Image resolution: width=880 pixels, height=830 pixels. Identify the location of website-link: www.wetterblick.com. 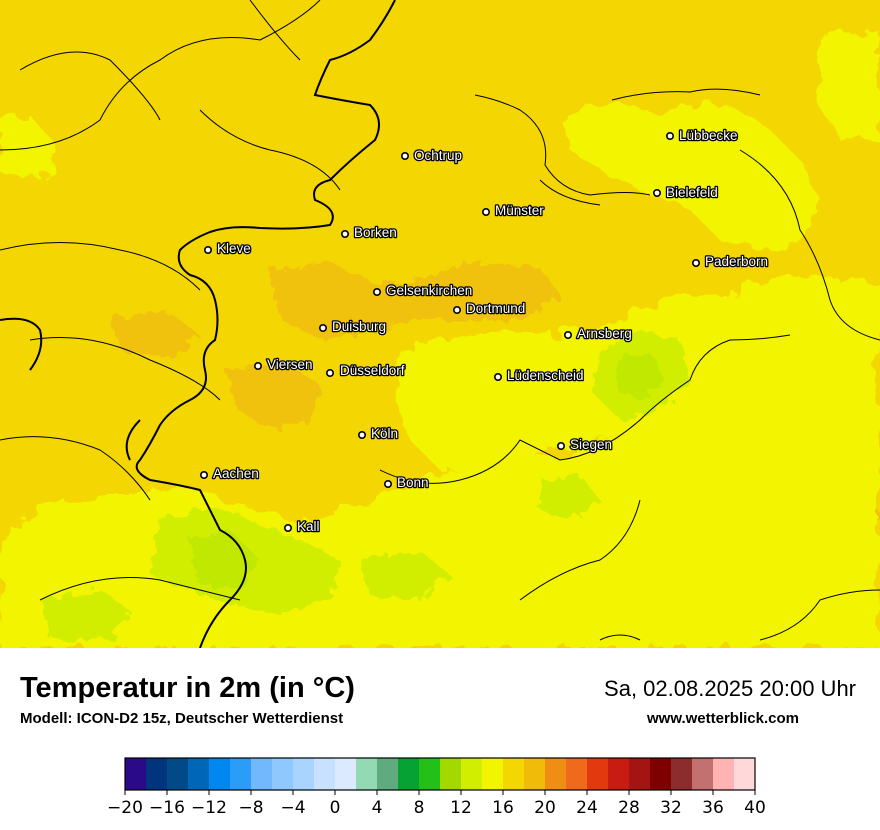
(723, 718).